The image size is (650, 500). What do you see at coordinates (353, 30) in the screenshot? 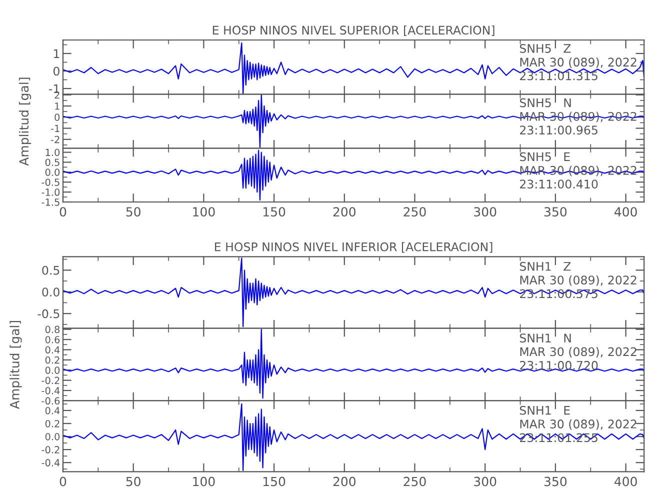
I see `chart-title: E HOSP NINOS NIVEL SUPERIOR [ACELERACION]` at bounding box center [353, 30].